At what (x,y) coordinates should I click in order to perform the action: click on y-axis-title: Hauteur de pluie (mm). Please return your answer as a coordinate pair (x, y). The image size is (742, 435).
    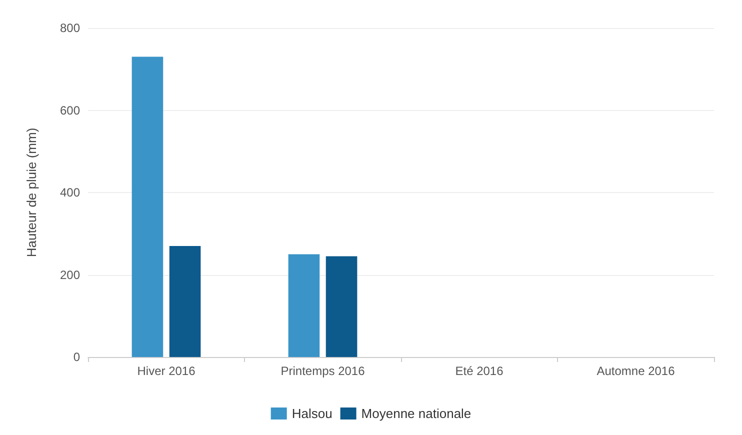
    Looking at the image, I should click on (31, 193).